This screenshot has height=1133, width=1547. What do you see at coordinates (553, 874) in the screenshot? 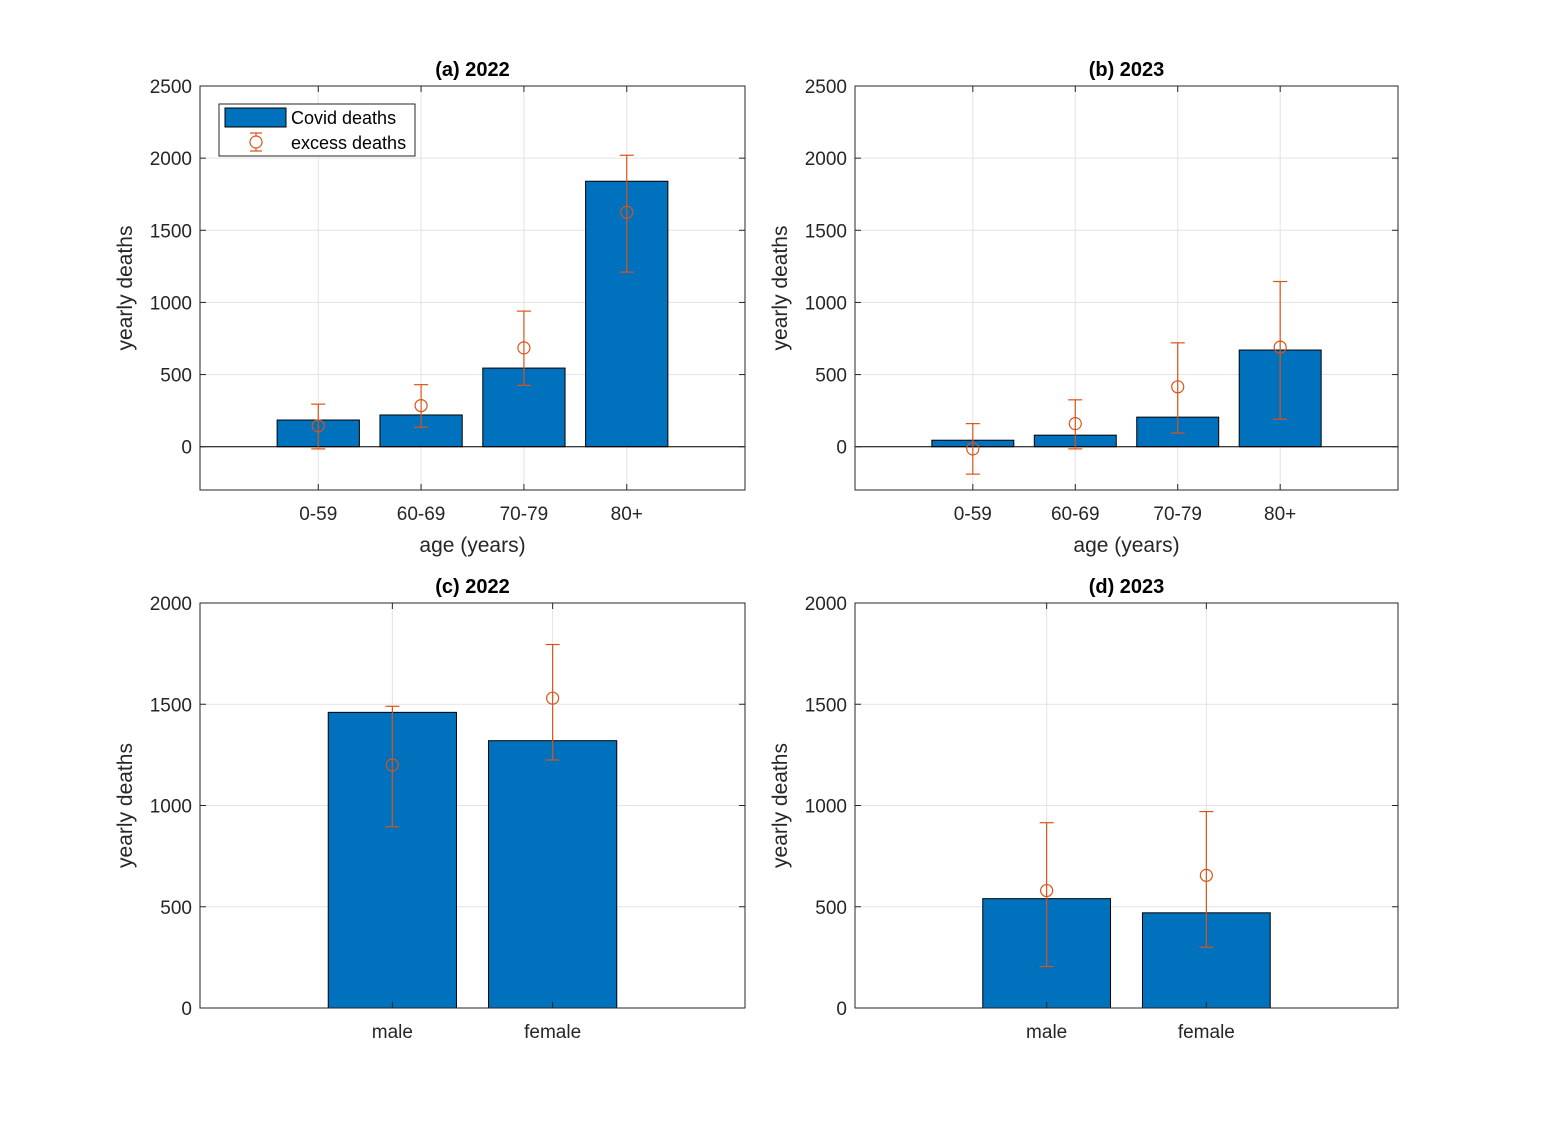
I see `bar-female` at bounding box center [553, 874].